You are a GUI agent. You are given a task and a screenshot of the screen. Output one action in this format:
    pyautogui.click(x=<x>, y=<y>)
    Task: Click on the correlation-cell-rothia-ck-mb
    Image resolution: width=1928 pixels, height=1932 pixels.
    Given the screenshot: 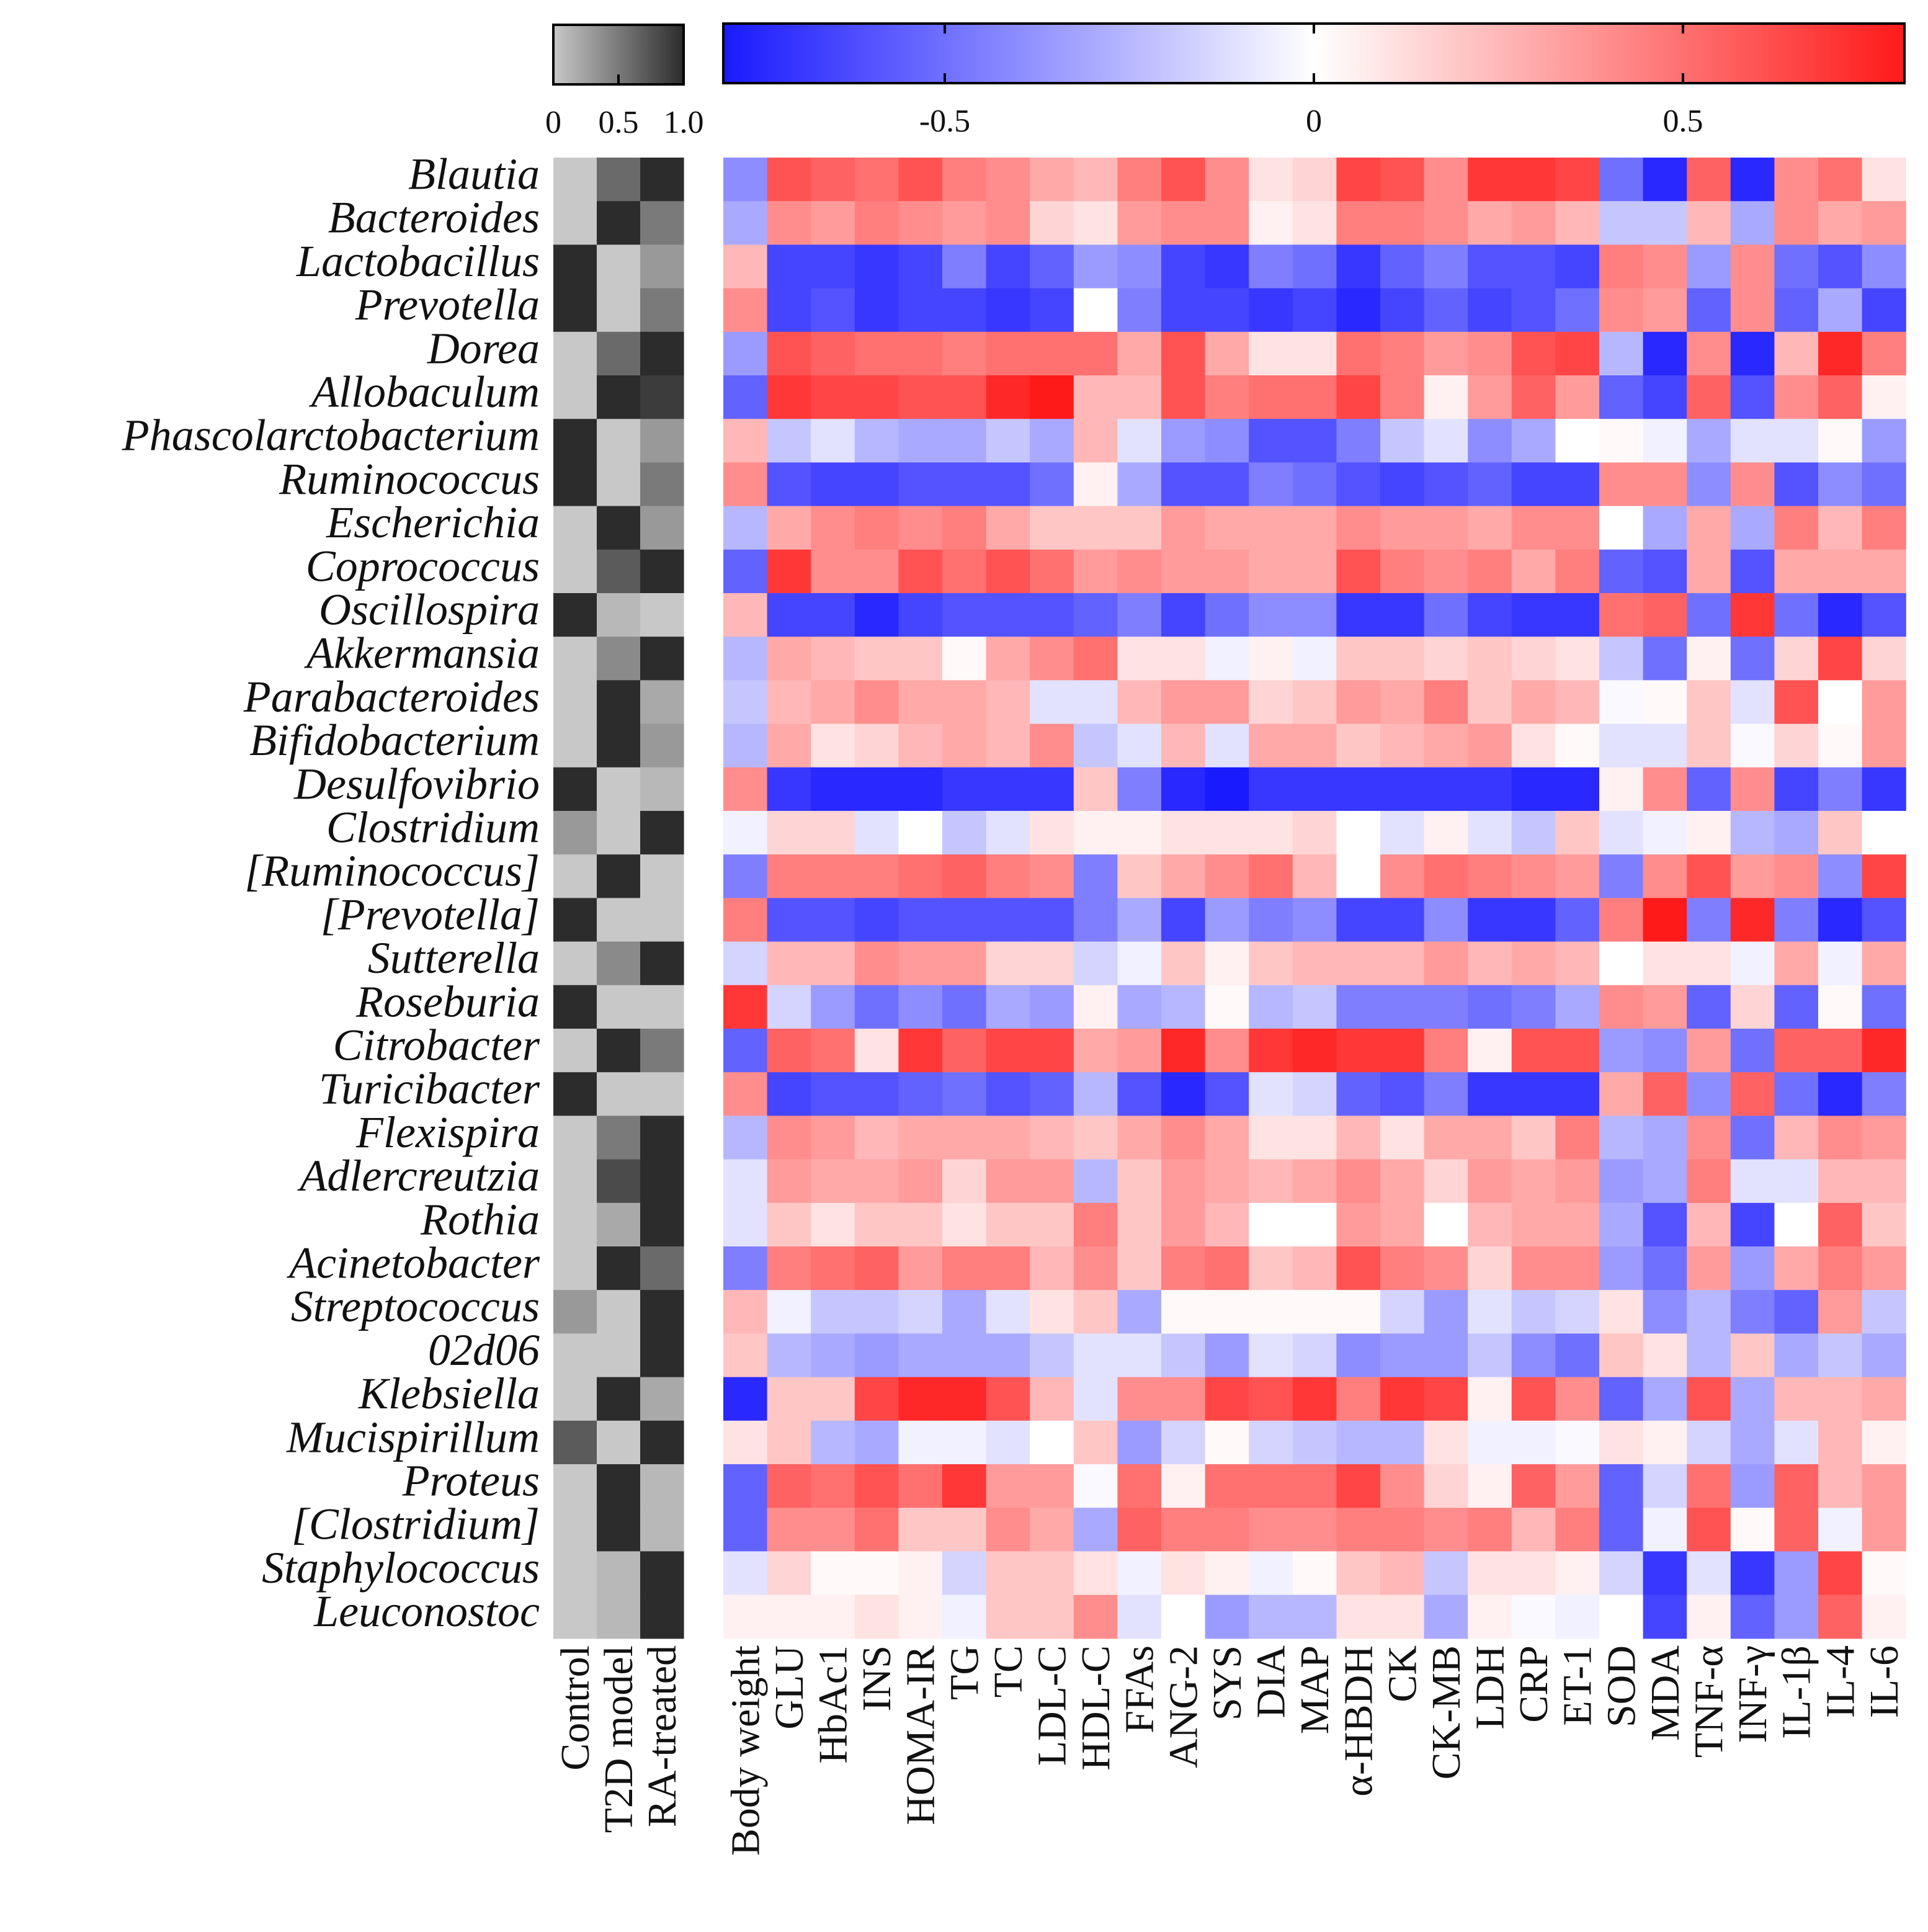 What is the action you would take?
    pyautogui.click(x=1446, y=1224)
    